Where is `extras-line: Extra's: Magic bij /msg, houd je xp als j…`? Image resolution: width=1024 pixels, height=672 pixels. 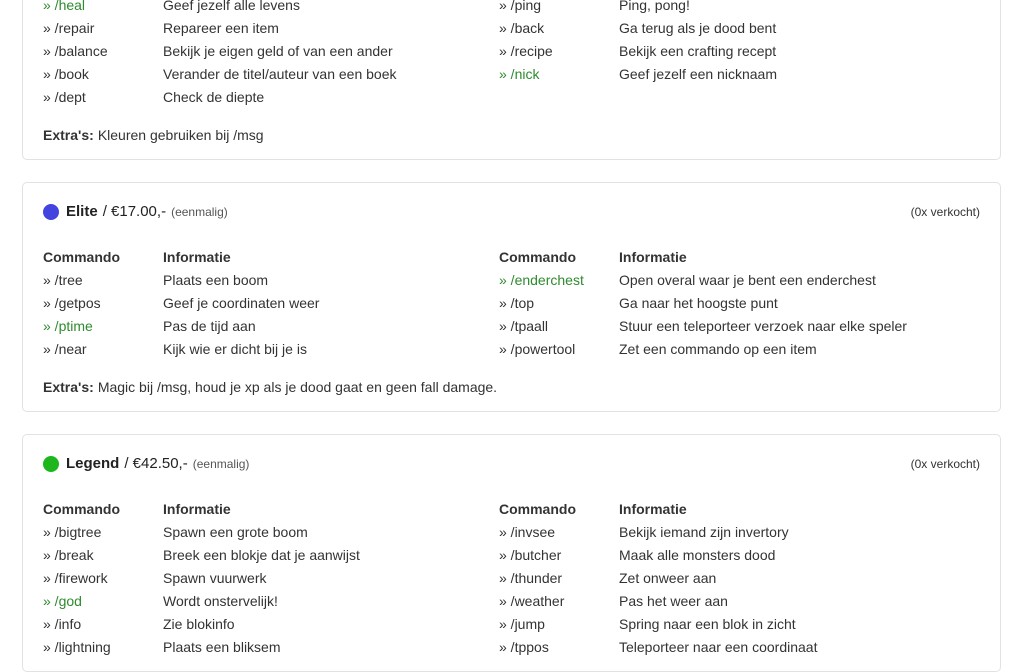 extras-line: Extra's: Magic bij /msg, houd je xp als j… is located at coordinates (511, 387).